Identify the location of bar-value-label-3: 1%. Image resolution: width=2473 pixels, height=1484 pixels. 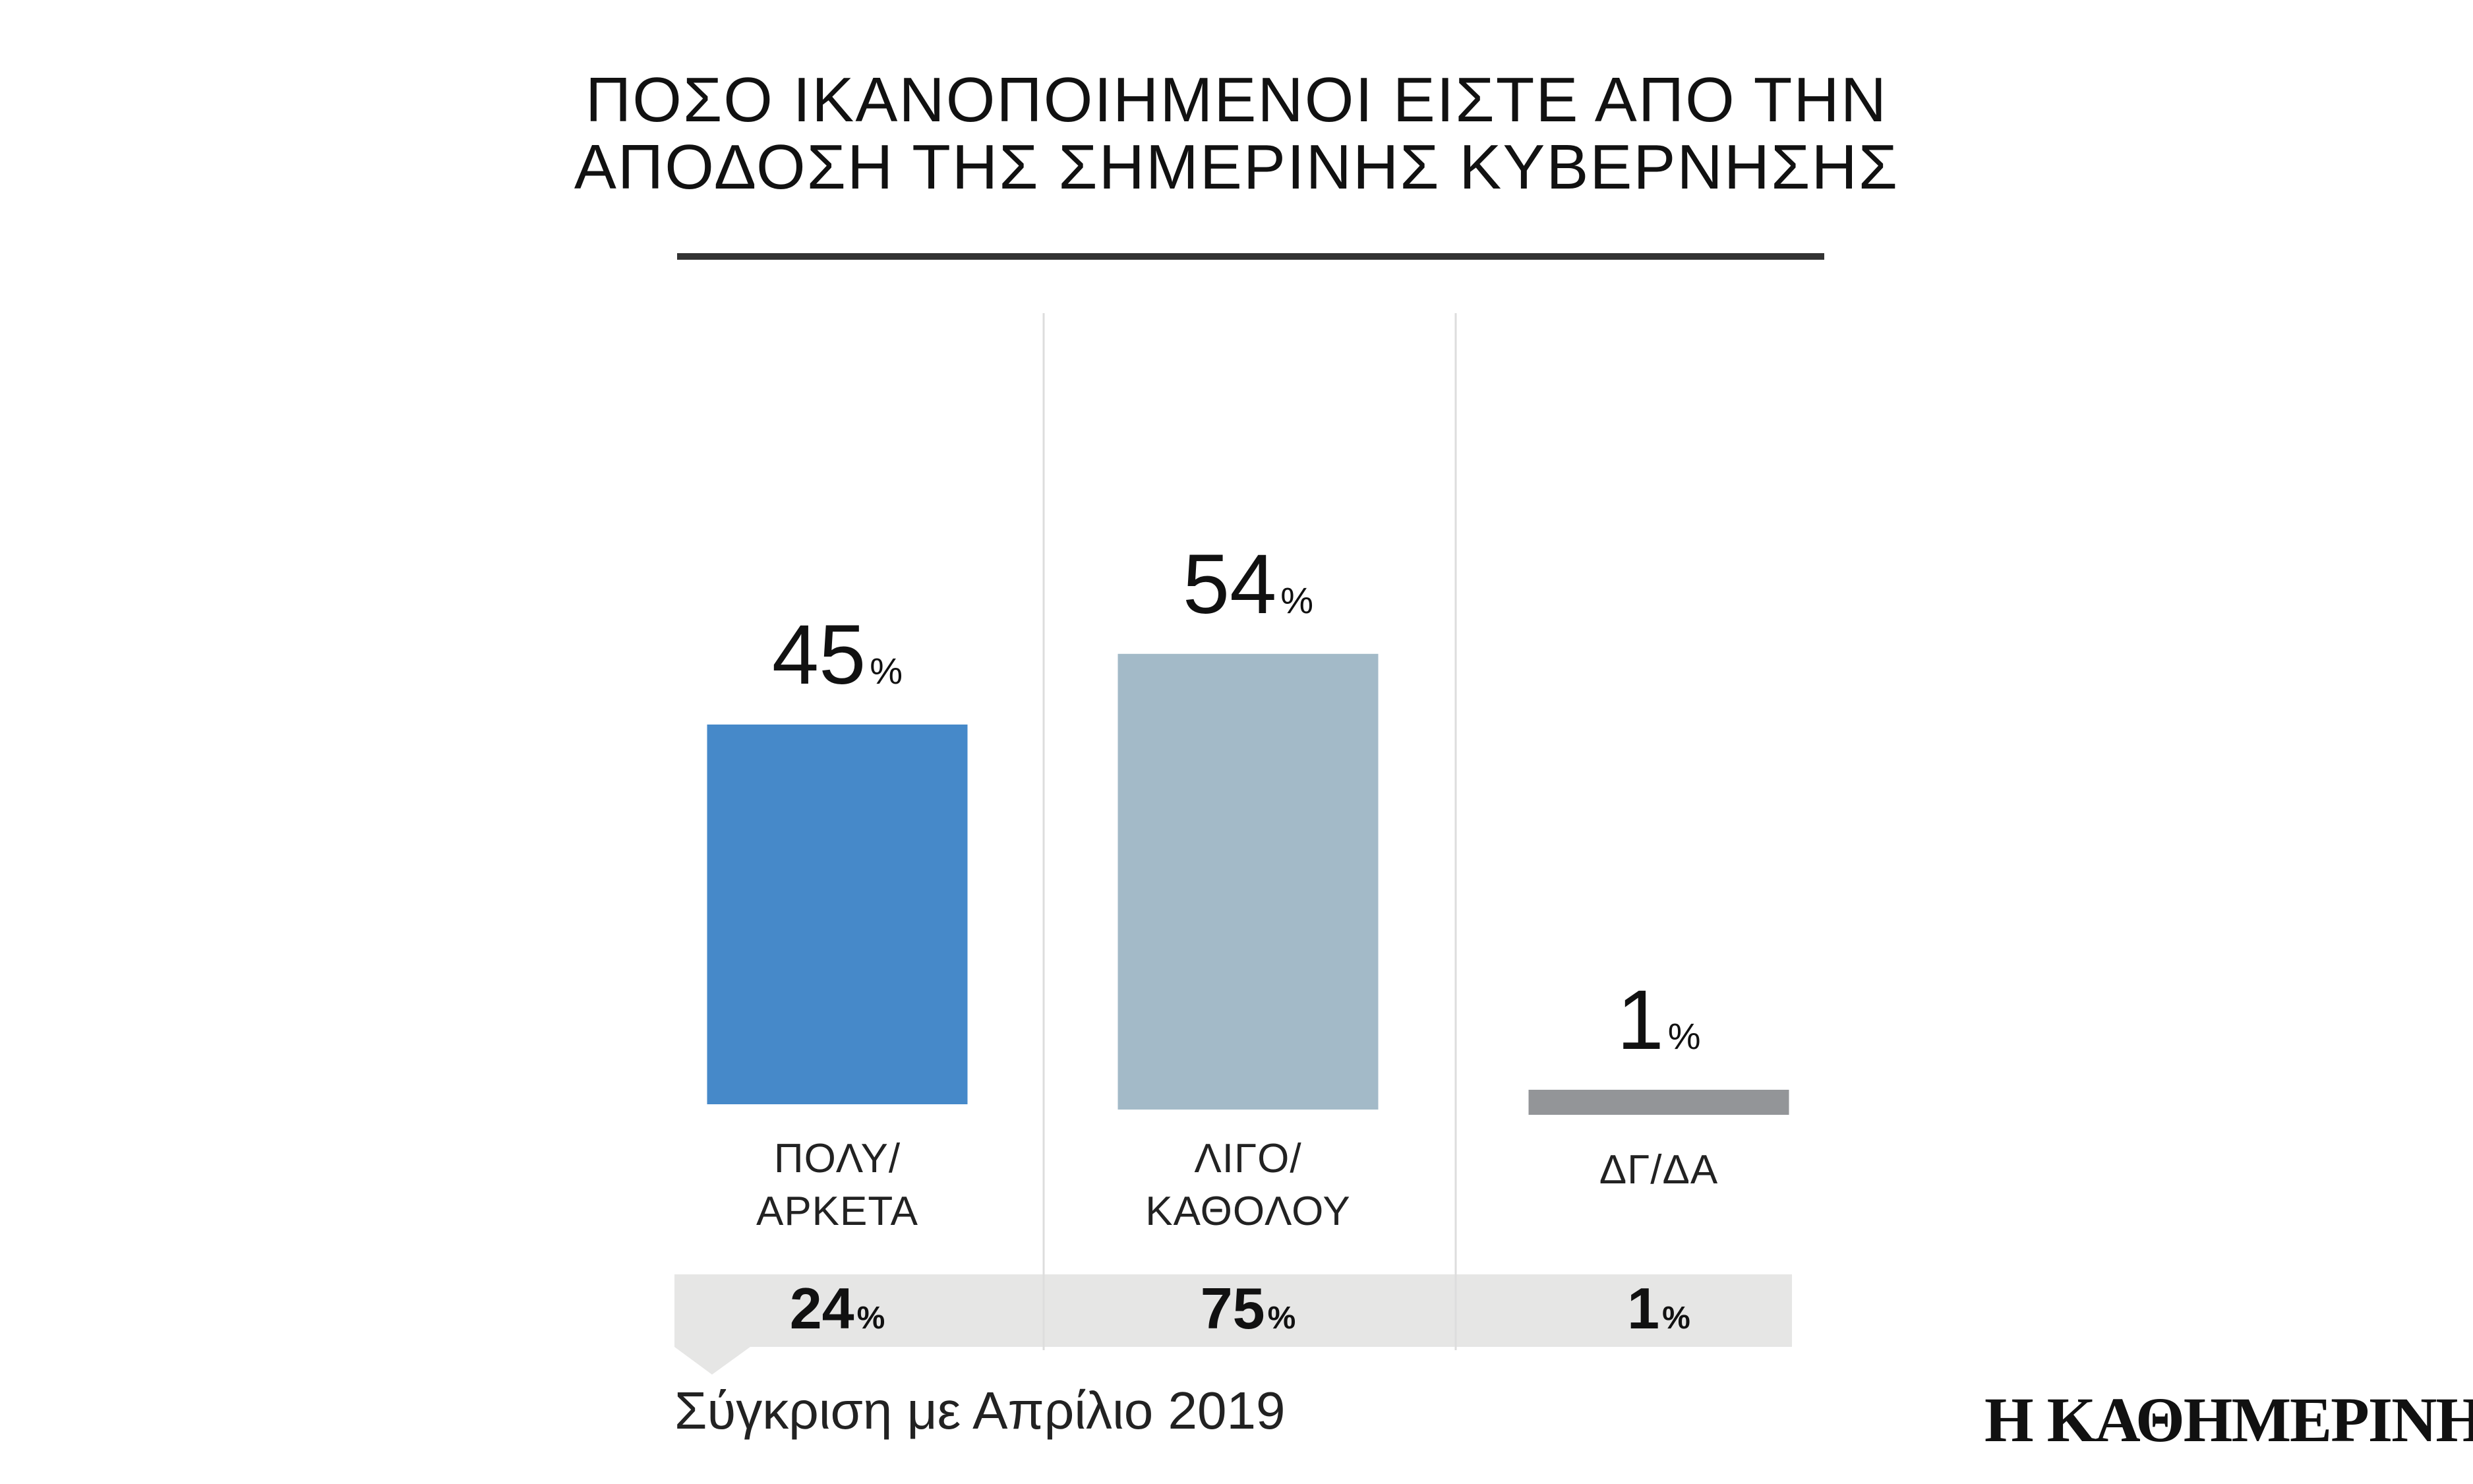
(1659, 1020).